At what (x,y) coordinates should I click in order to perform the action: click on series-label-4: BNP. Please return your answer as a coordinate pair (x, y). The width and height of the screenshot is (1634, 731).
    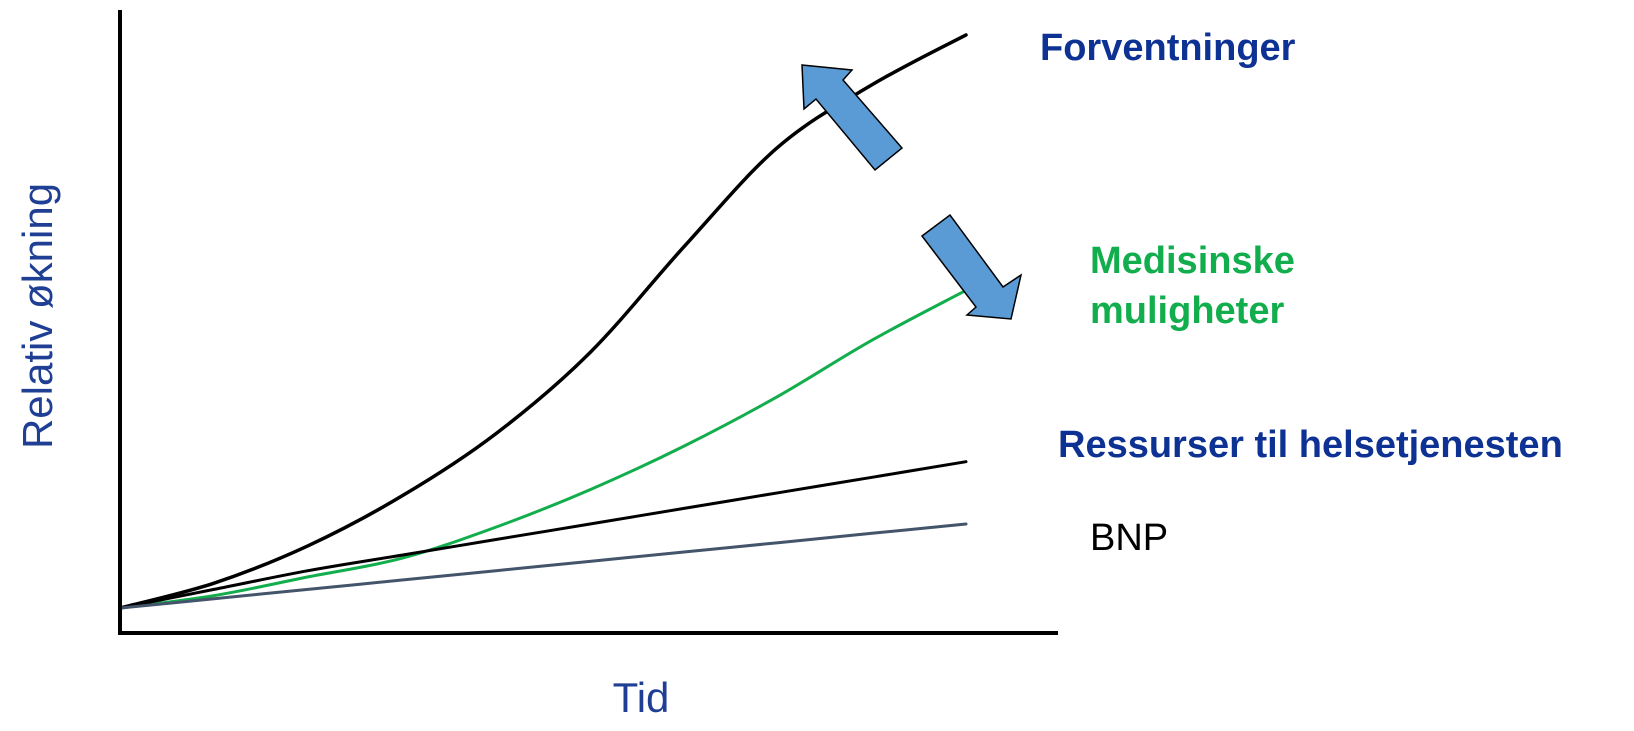
    Looking at the image, I should click on (1129, 538).